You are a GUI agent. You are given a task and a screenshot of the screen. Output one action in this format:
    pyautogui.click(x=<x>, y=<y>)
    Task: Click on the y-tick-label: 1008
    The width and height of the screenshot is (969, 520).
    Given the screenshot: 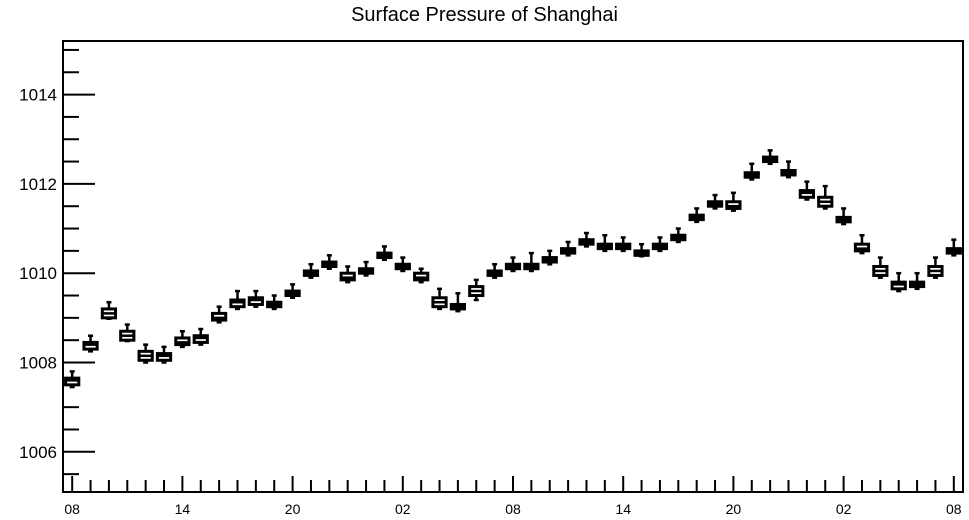 What is the action you would take?
    pyautogui.click(x=38, y=363)
    